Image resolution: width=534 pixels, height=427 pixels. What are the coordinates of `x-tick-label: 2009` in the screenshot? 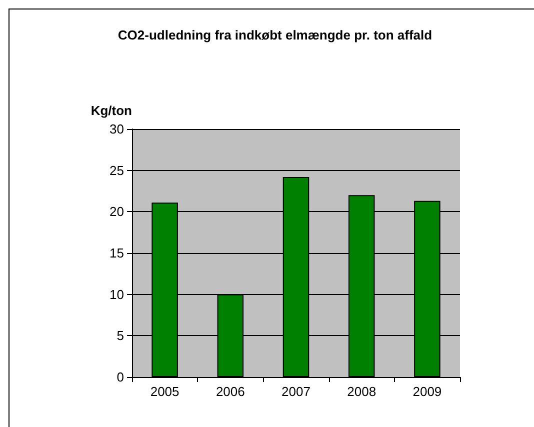 It's located at (427, 391).